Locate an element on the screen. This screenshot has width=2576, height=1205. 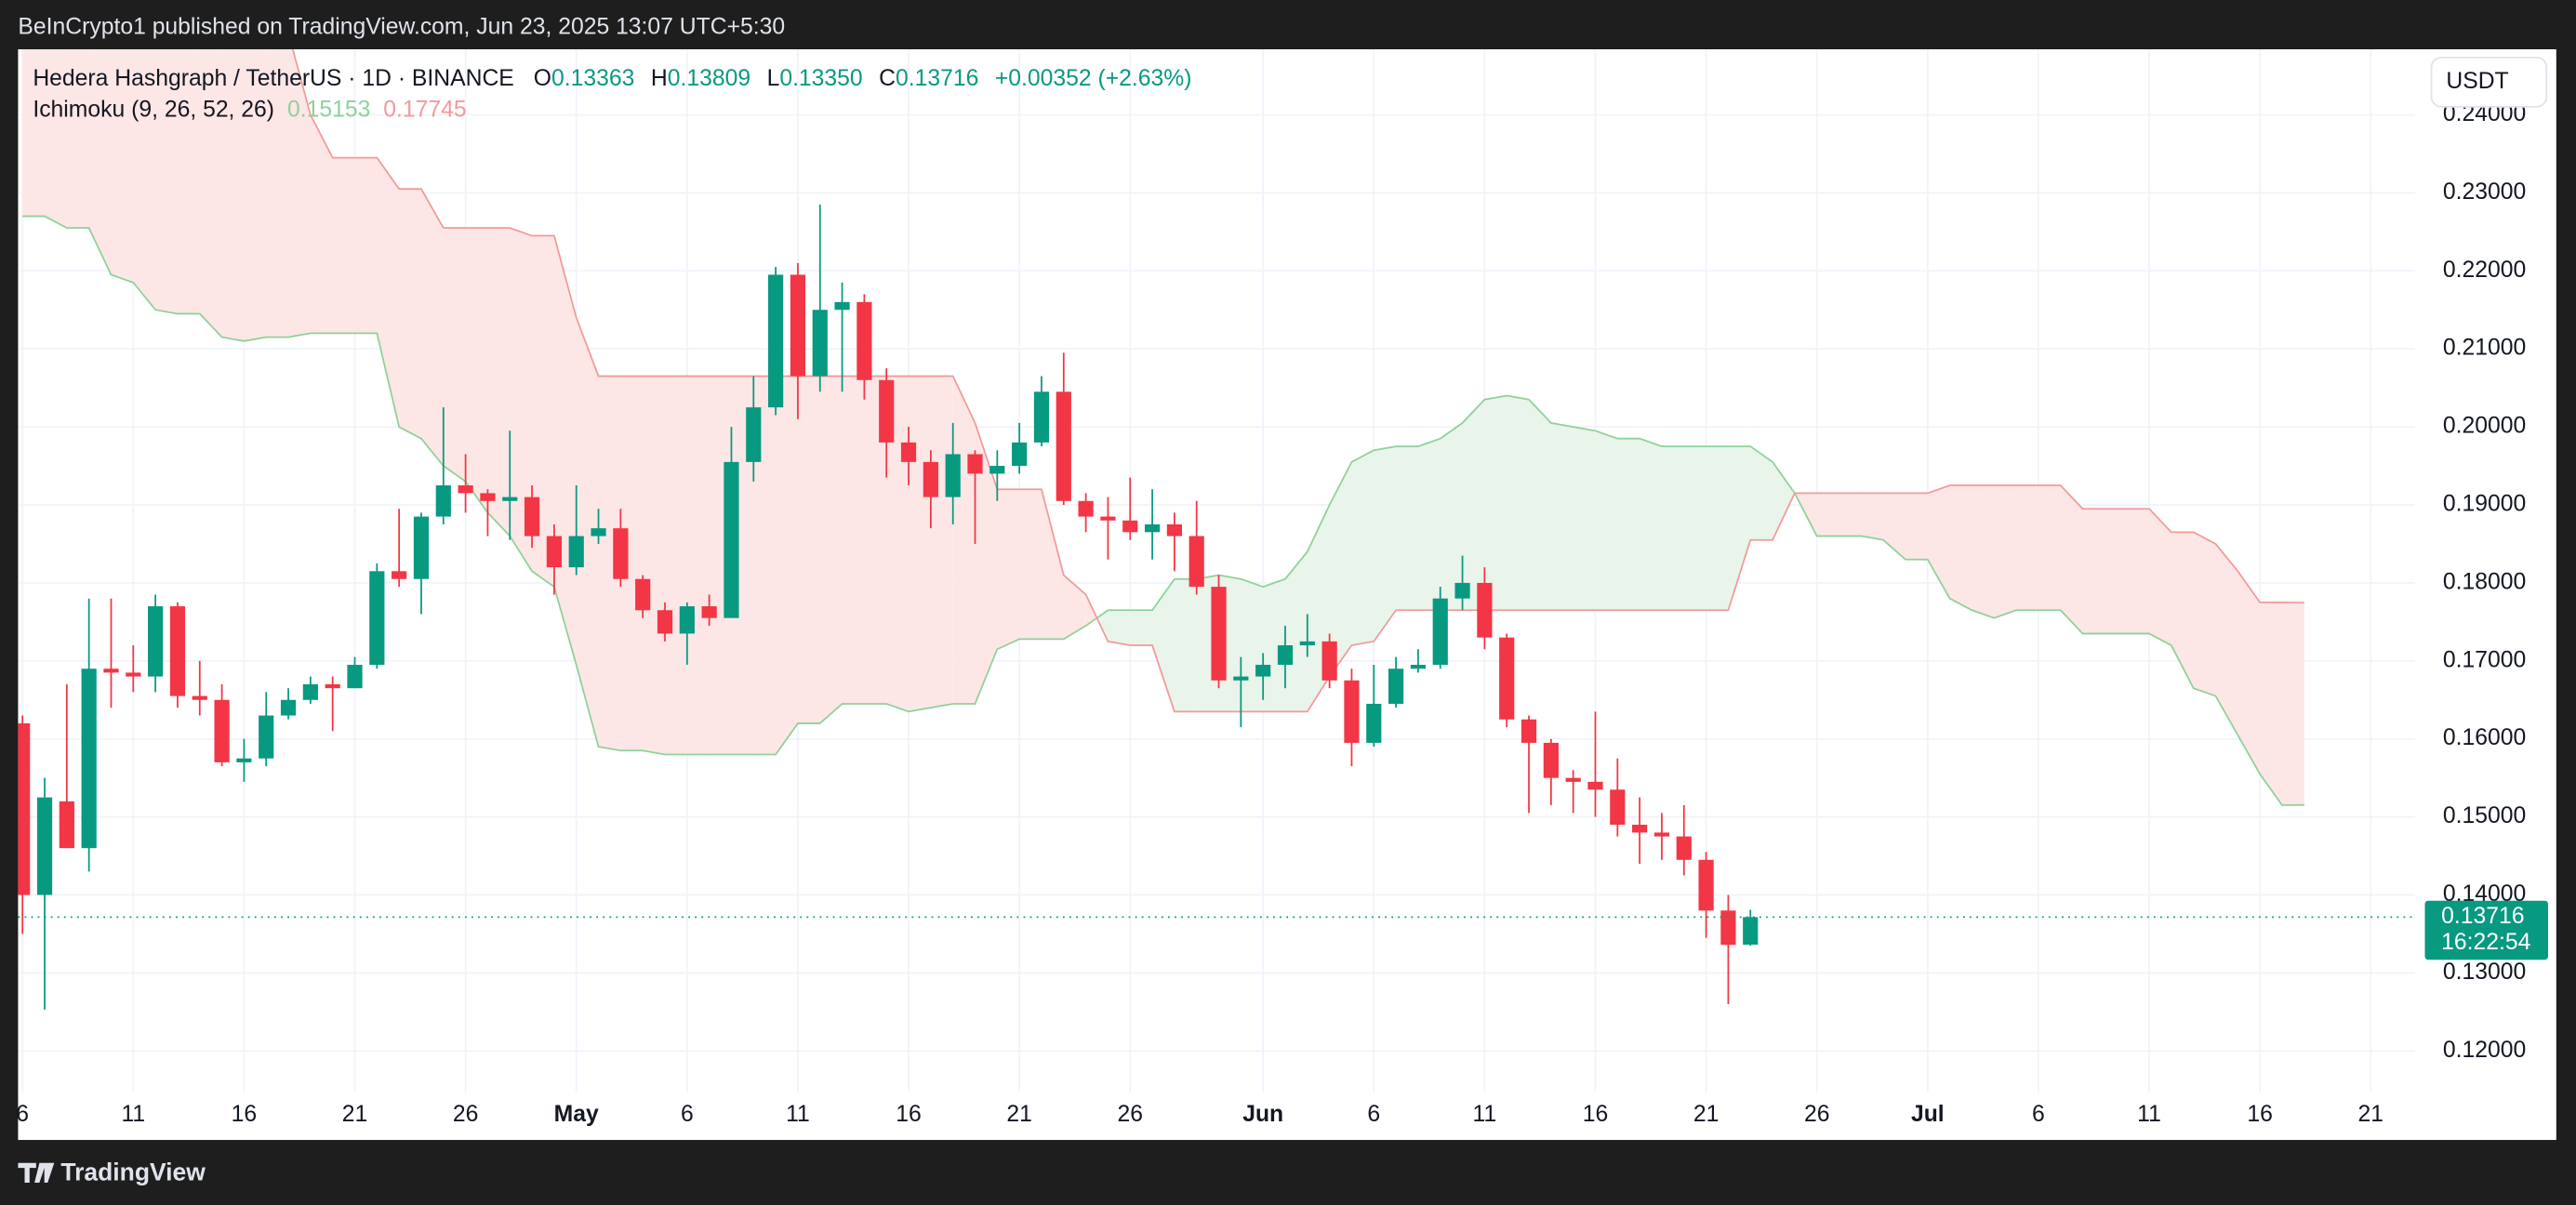
logo-icon is located at coordinates (36, 1172).